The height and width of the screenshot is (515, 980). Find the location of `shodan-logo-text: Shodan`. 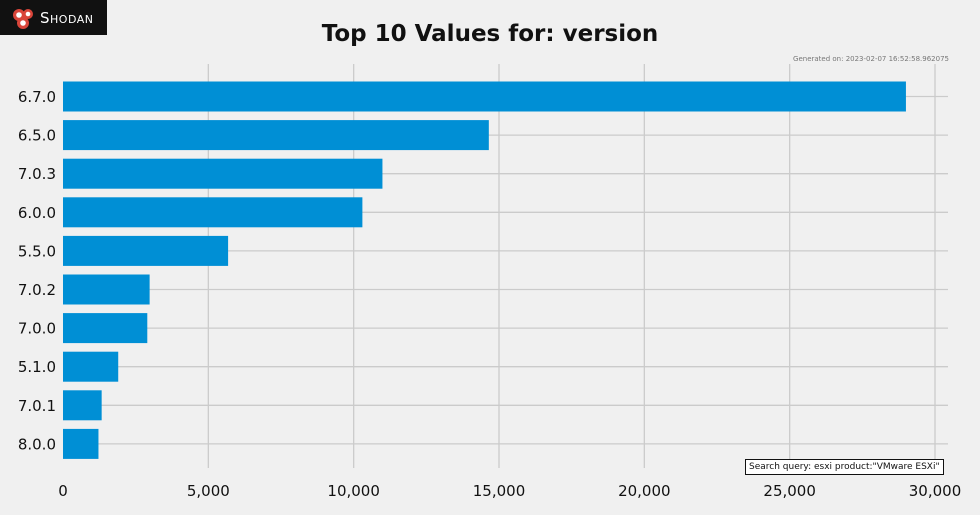

shodan-logo-text: Shodan is located at coordinates (67, 17).